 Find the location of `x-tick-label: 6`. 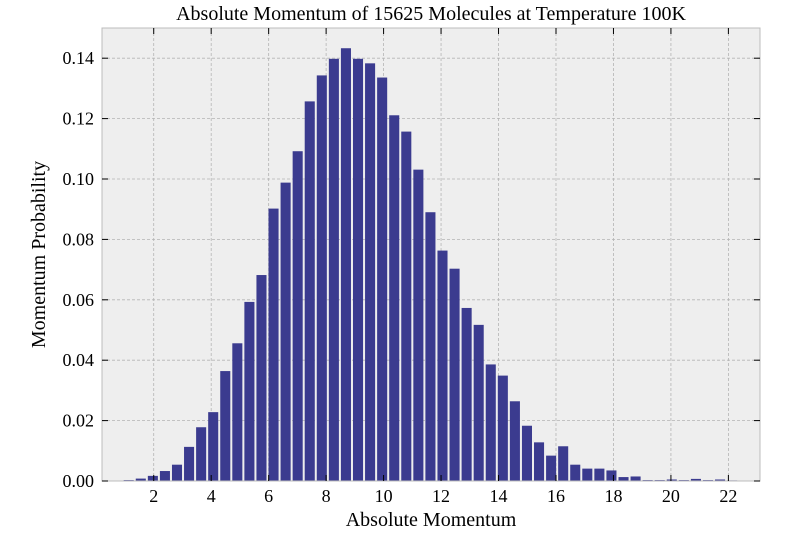

x-tick-label: 6 is located at coordinates (268, 496).